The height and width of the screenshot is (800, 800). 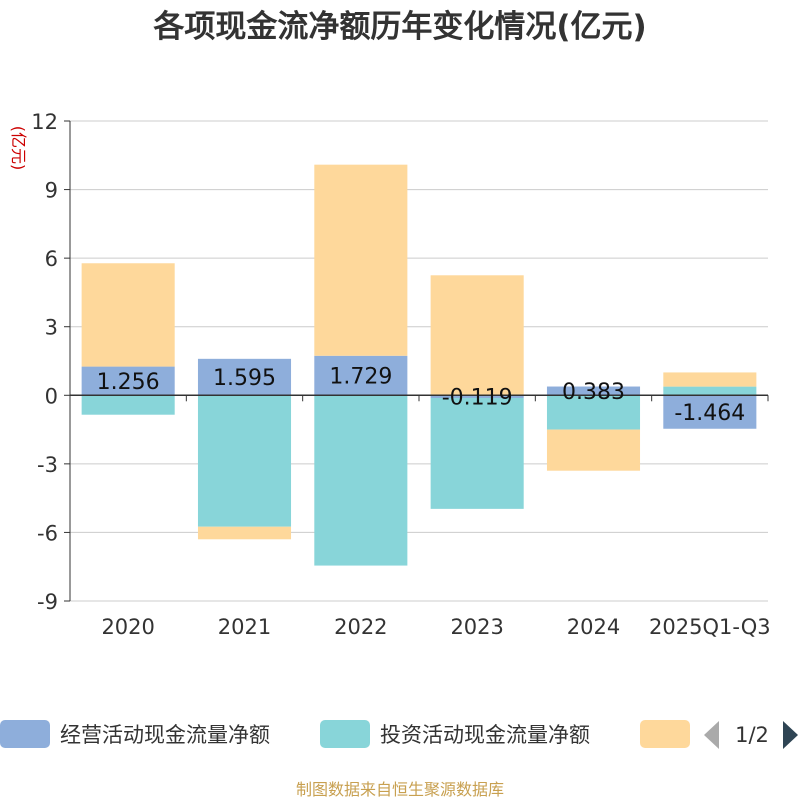 What do you see at coordinates (361, 260) in the screenshot?
I see `bar-s2-2022` at bounding box center [361, 260].